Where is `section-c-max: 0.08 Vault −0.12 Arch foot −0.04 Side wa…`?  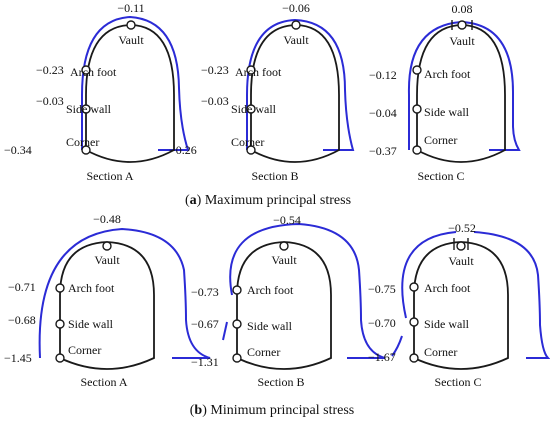 section-c-max: 0.08 Vault −0.12 Arch foot −0.04 Side wa… is located at coordinates (445, 92).